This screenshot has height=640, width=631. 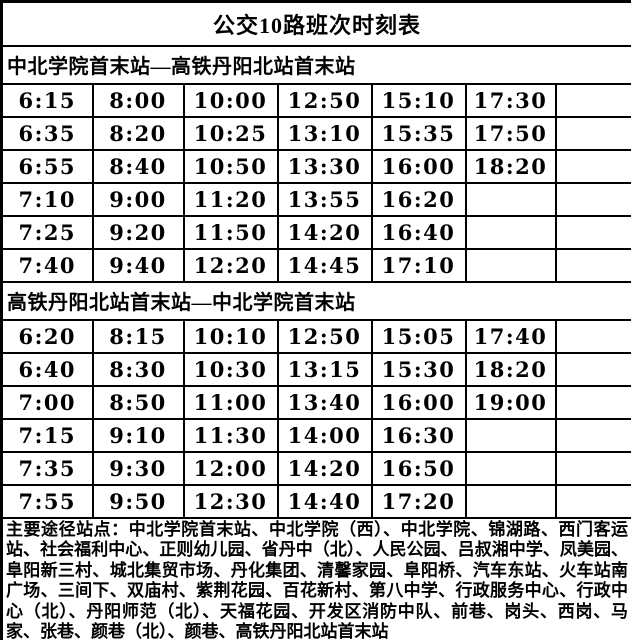 I want to click on time-cell: 16:40, so click(x=418, y=232).